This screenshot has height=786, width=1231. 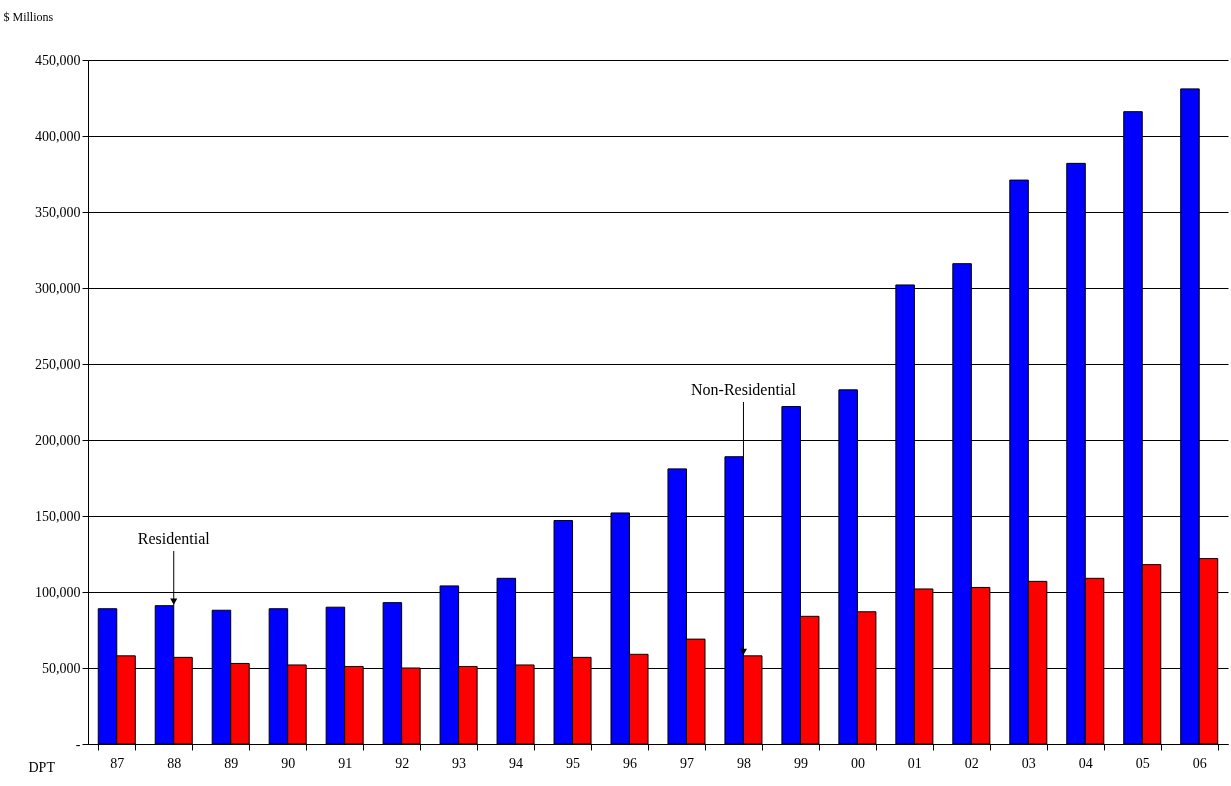 What do you see at coordinates (58, 136) in the screenshot?
I see `y-tick-label: 400,000` at bounding box center [58, 136].